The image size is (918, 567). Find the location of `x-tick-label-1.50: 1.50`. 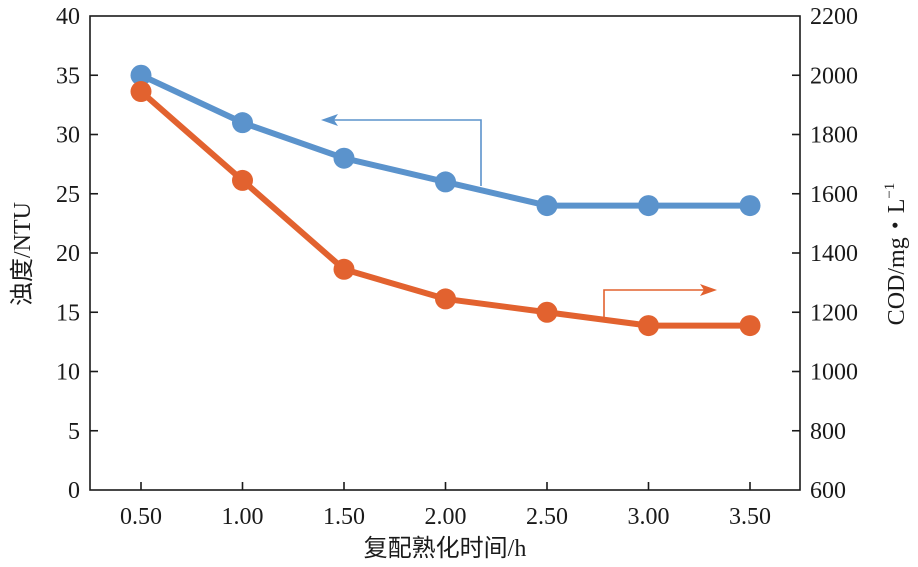

x-tick-label-1.50: 1.50 is located at coordinates (344, 517).